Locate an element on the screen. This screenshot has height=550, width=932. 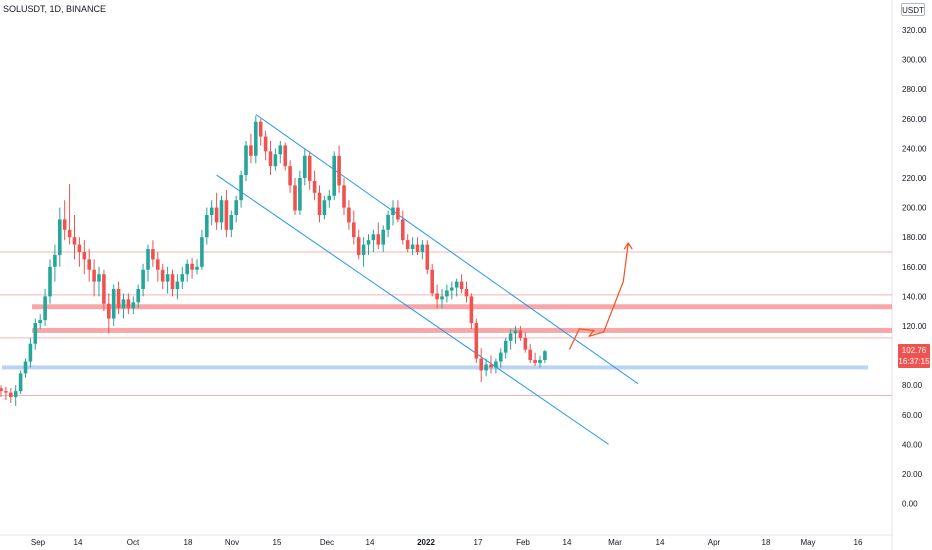
y-tick-label: 20.00 is located at coordinates (912, 474).